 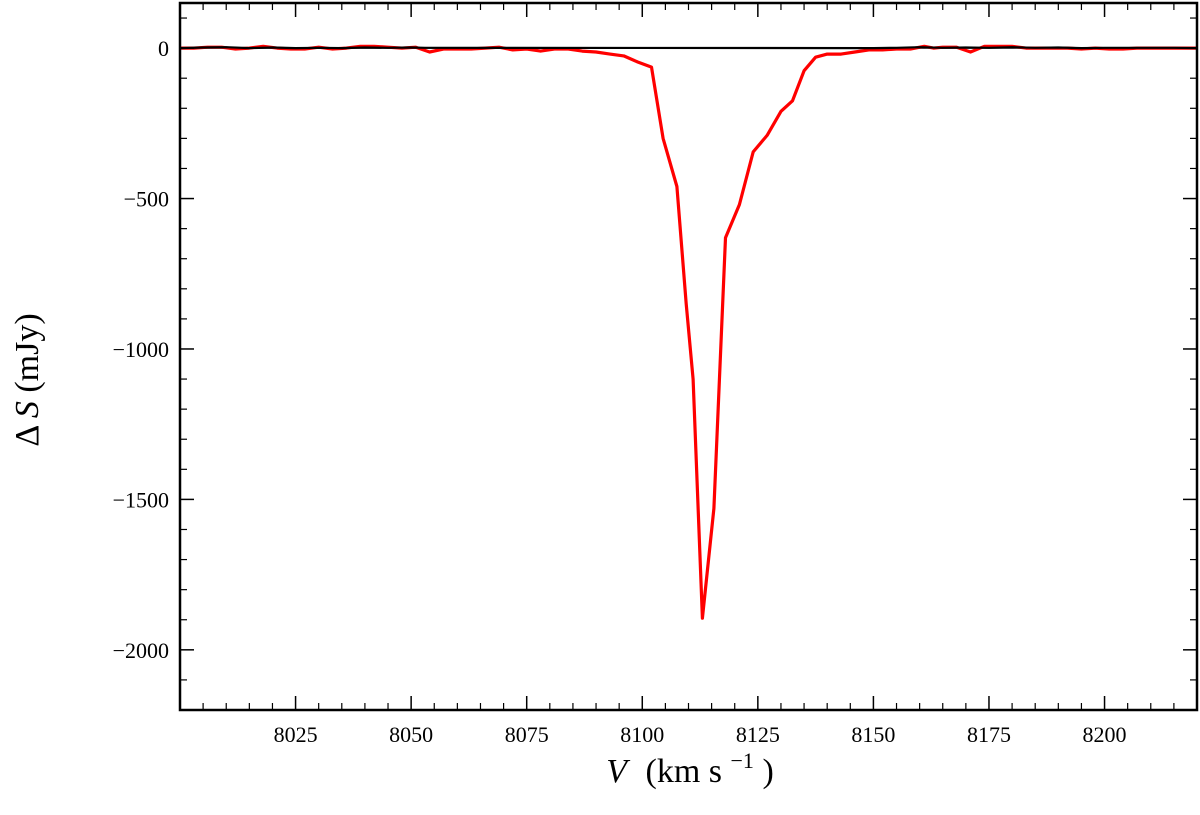 I want to click on y-tick-label: −1000, so click(x=141, y=349).